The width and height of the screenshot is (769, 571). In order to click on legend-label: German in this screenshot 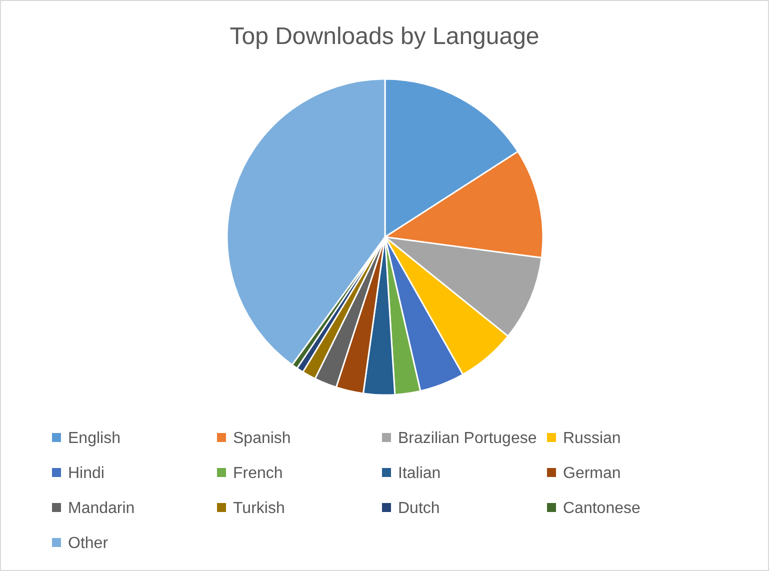, I will do `click(592, 473)`.